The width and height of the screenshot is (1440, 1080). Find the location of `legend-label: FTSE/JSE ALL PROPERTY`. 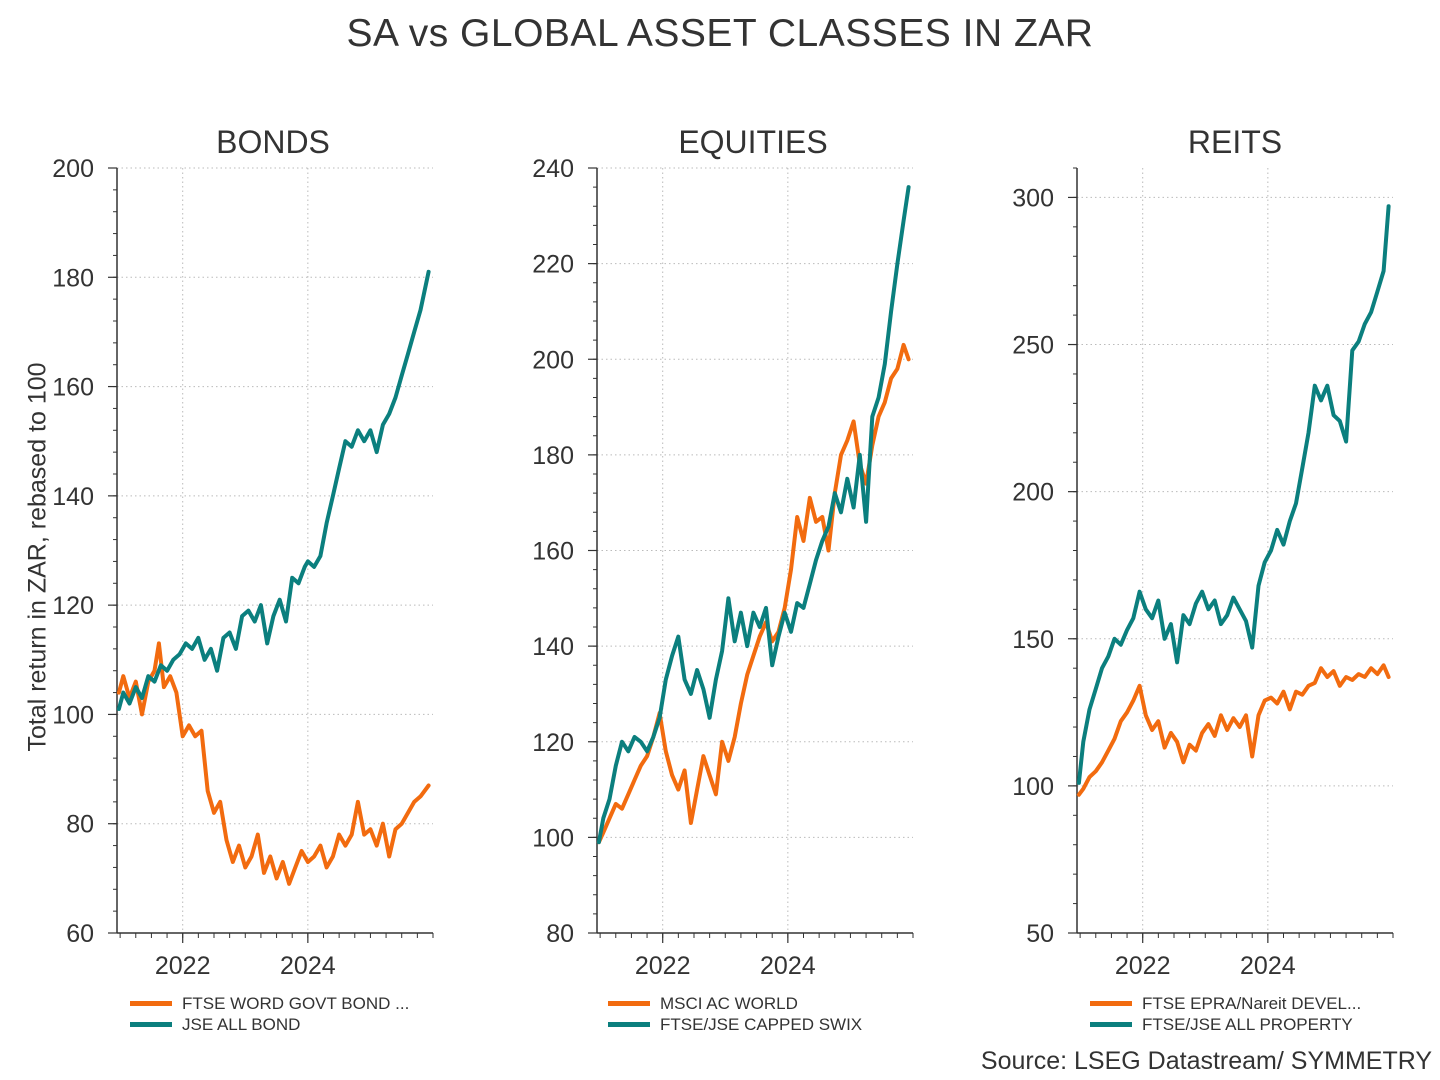

legend-label: FTSE/JSE ALL PROPERTY is located at coordinates (1247, 1024).